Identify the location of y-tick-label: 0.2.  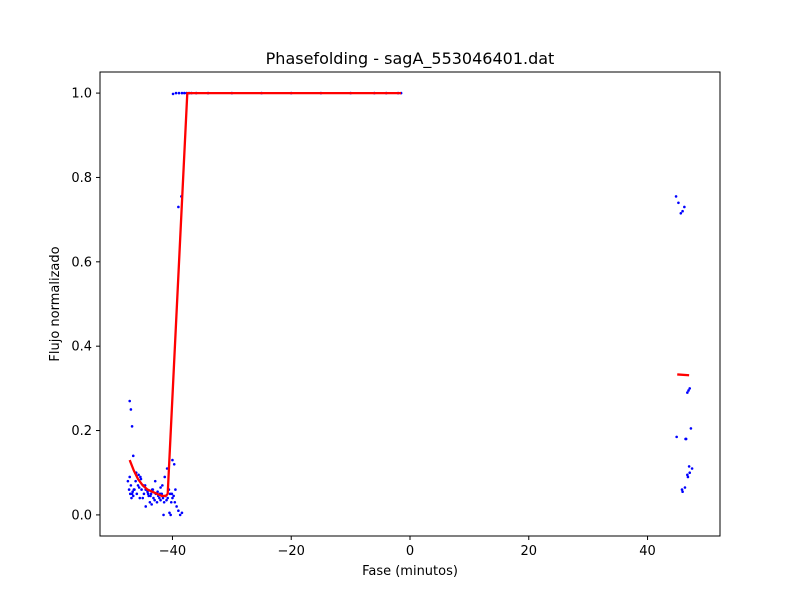
(81, 431).